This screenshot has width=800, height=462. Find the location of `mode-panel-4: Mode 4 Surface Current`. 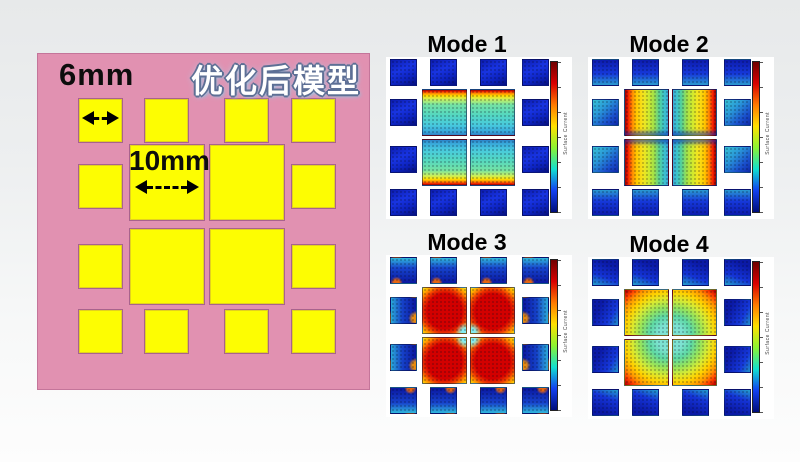

mode-panel-4: Mode 4 Surface Current is located at coordinates (683, 329).